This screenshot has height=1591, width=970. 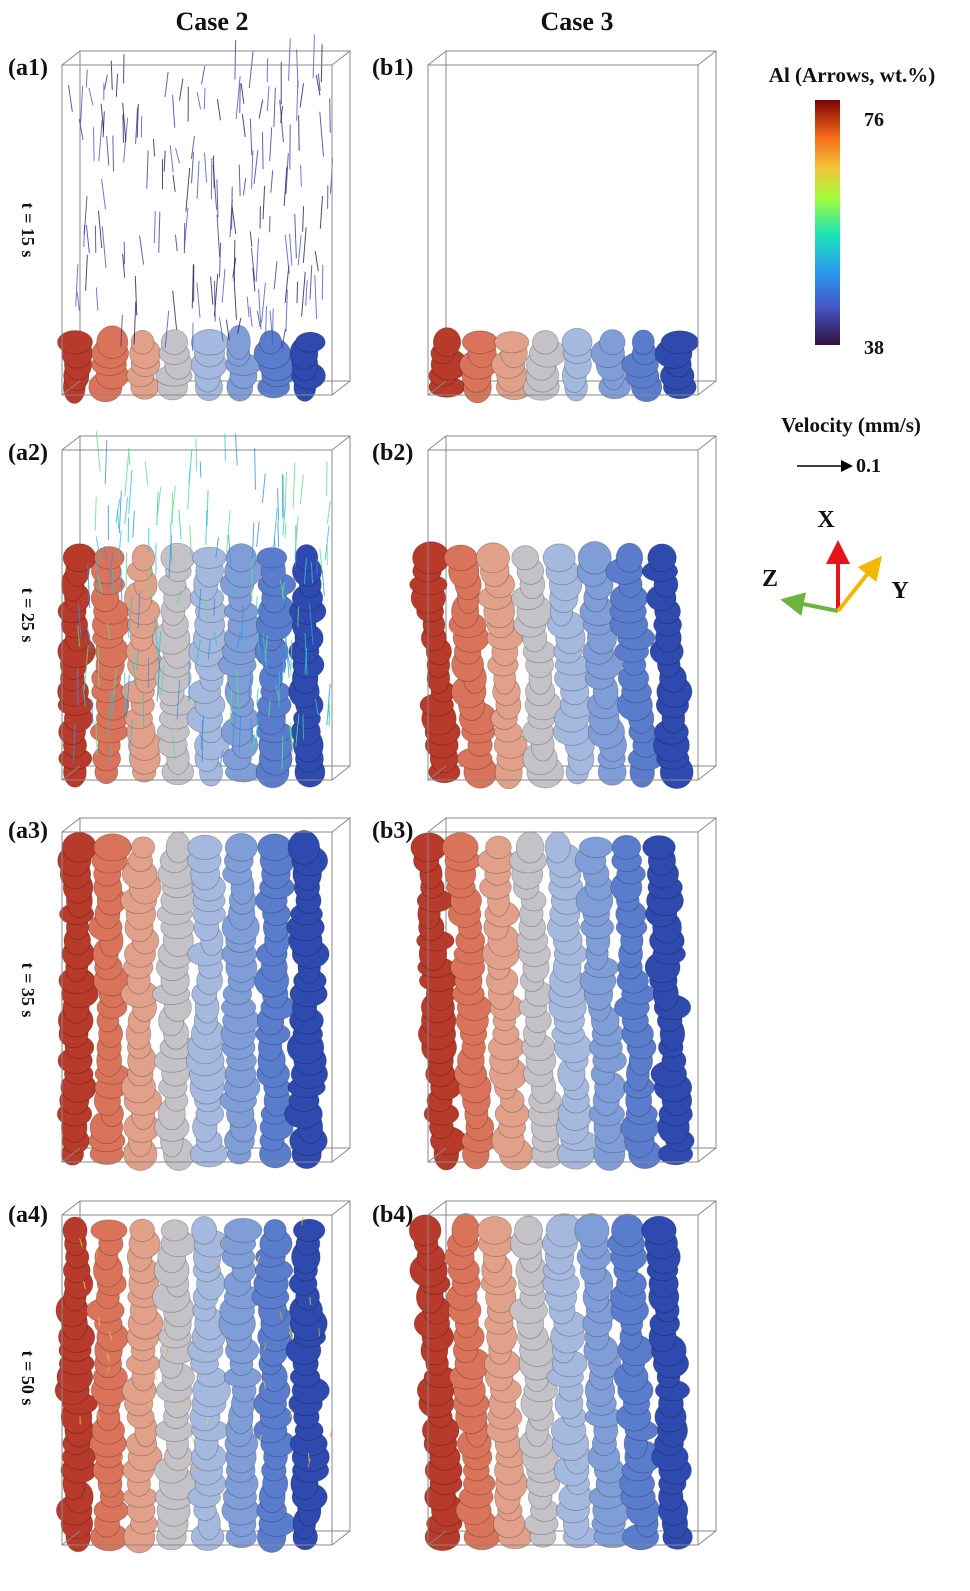 What do you see at coordinates (212, 21) in the screenshot?
I see `column-title: Case 2` at bounding box center [212, 21].